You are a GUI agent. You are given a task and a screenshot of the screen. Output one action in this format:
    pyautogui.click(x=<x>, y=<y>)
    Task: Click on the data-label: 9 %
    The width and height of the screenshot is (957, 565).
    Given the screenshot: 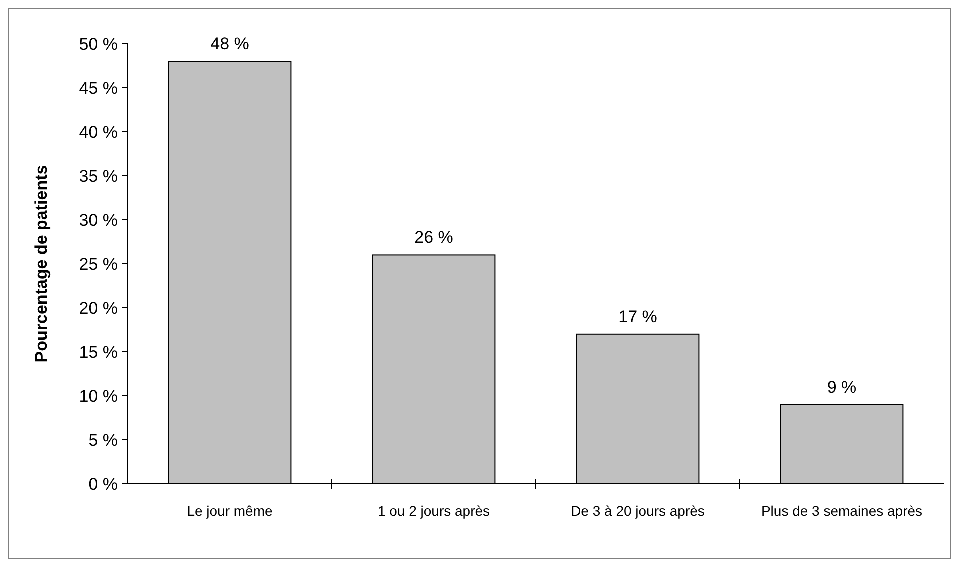 What is the action you would take?
    pyautogui.click(x=842, y=387)
    